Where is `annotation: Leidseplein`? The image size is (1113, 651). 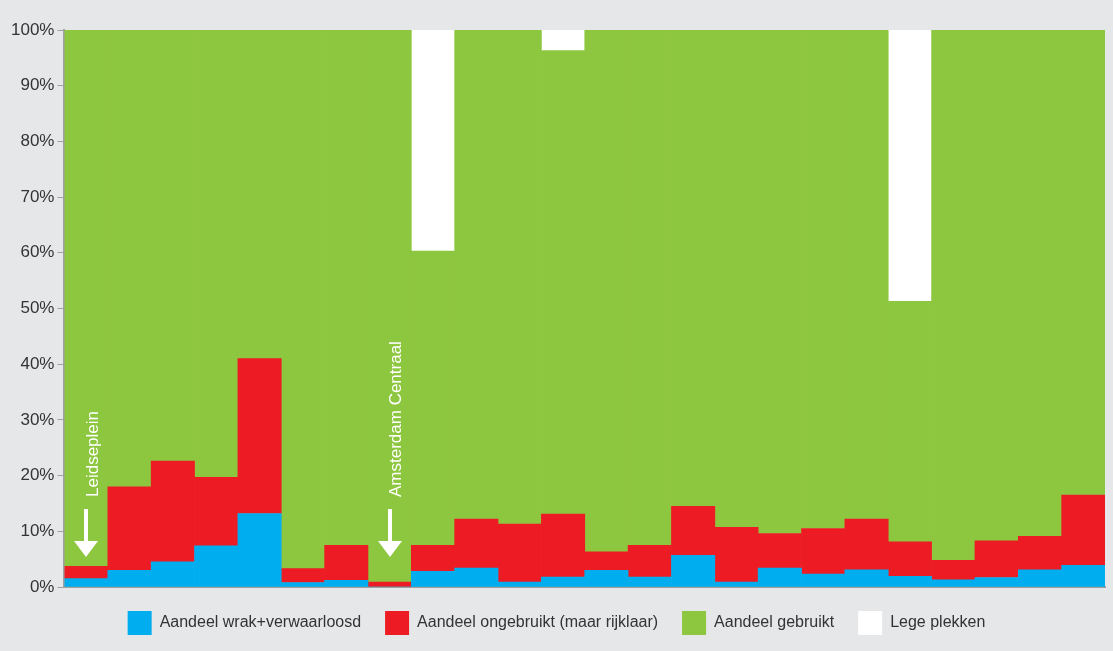 annotation: Leidseplein is located at coordinates (92, 453).